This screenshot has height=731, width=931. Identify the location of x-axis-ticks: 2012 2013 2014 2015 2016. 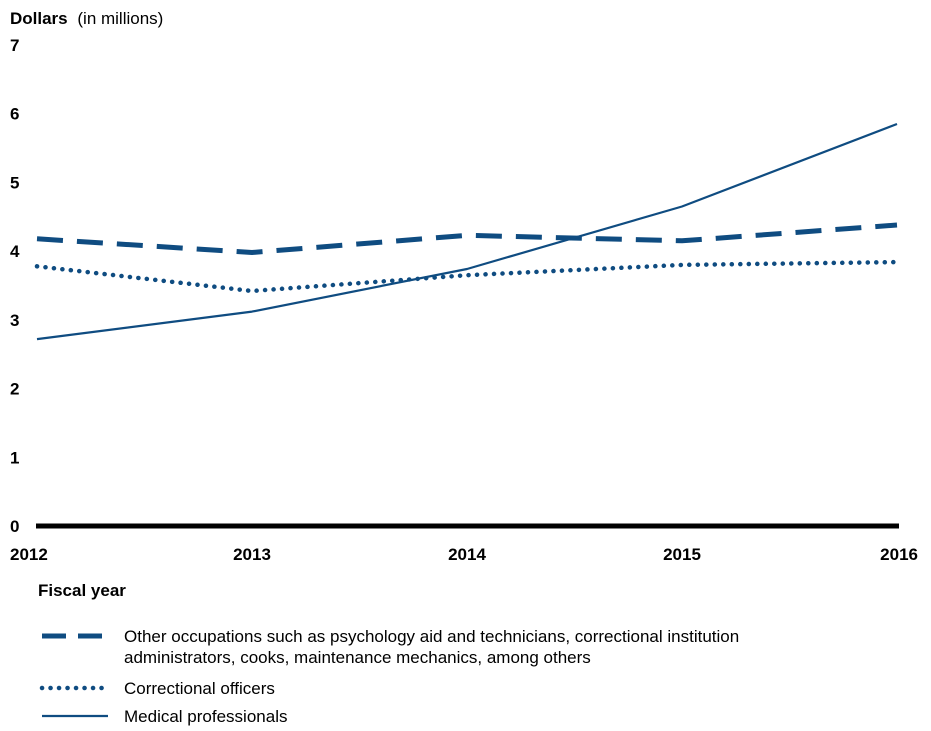
(464, 554).